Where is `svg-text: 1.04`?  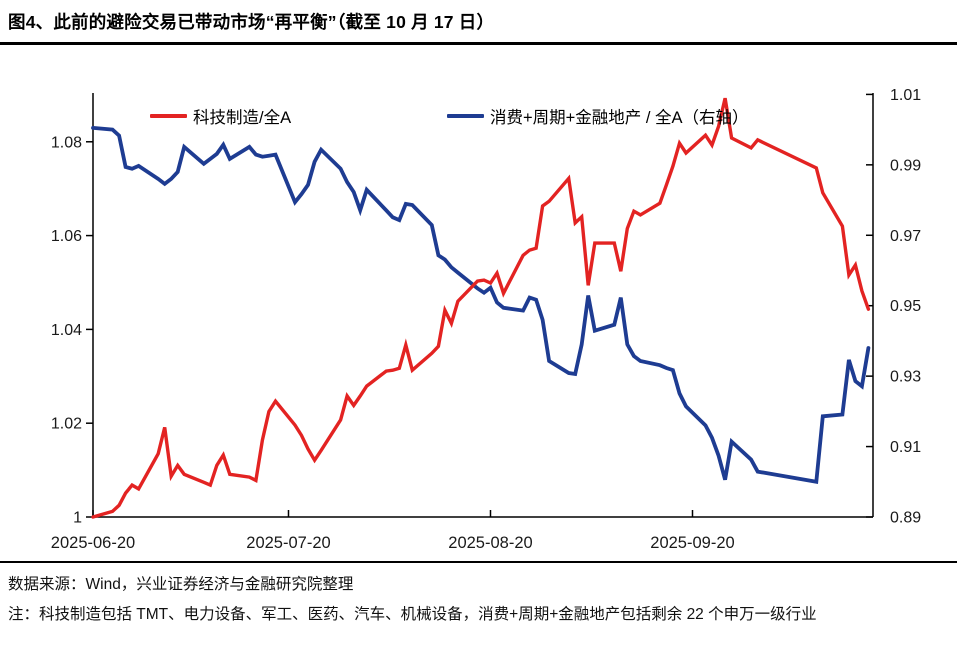
svg-text: 1.04 is located at coordinates (66, 330).